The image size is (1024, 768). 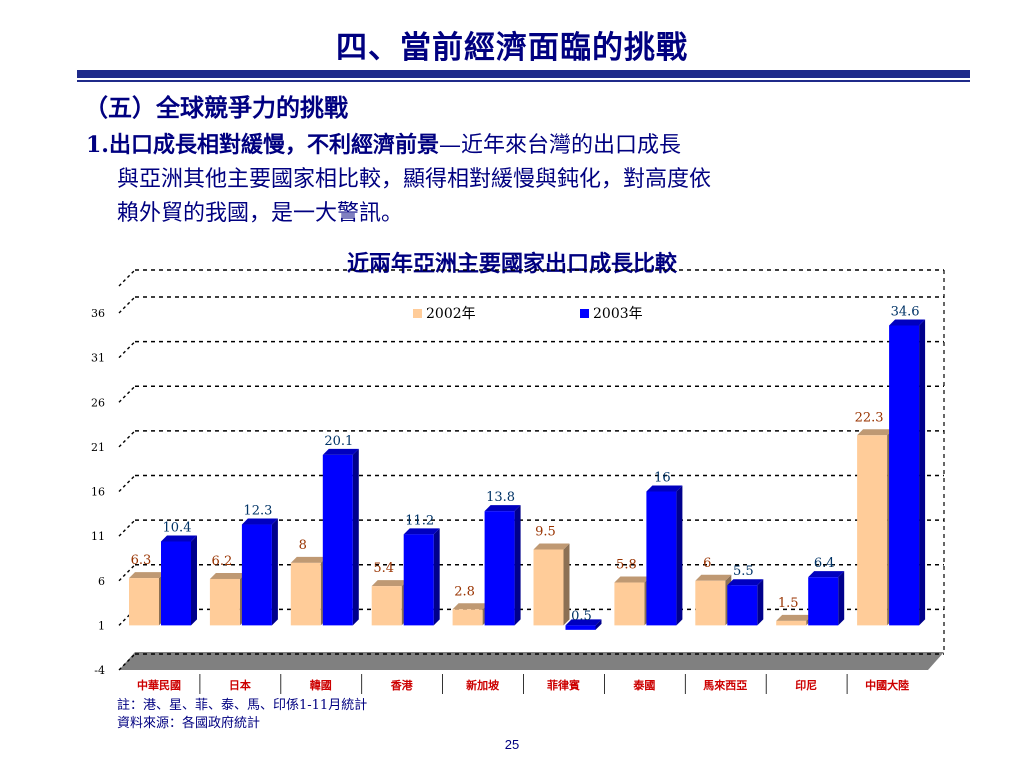 What do you see at coordinates (618, 314) in the screenshot?
I see `legend-label-2003: 2003年` at bounding box center [618, 314].